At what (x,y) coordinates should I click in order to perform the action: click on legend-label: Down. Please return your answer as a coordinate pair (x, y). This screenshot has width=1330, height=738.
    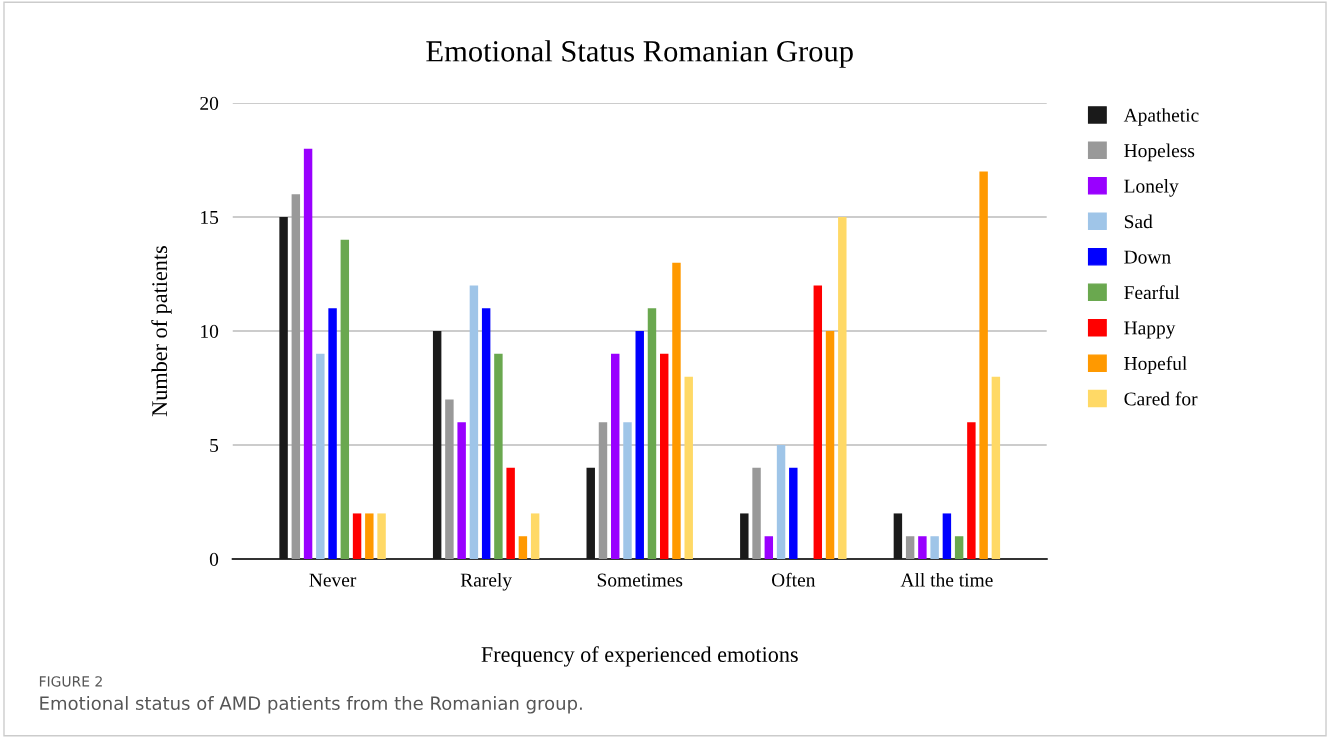
    Looking at the image, I should click on (1147, 257).